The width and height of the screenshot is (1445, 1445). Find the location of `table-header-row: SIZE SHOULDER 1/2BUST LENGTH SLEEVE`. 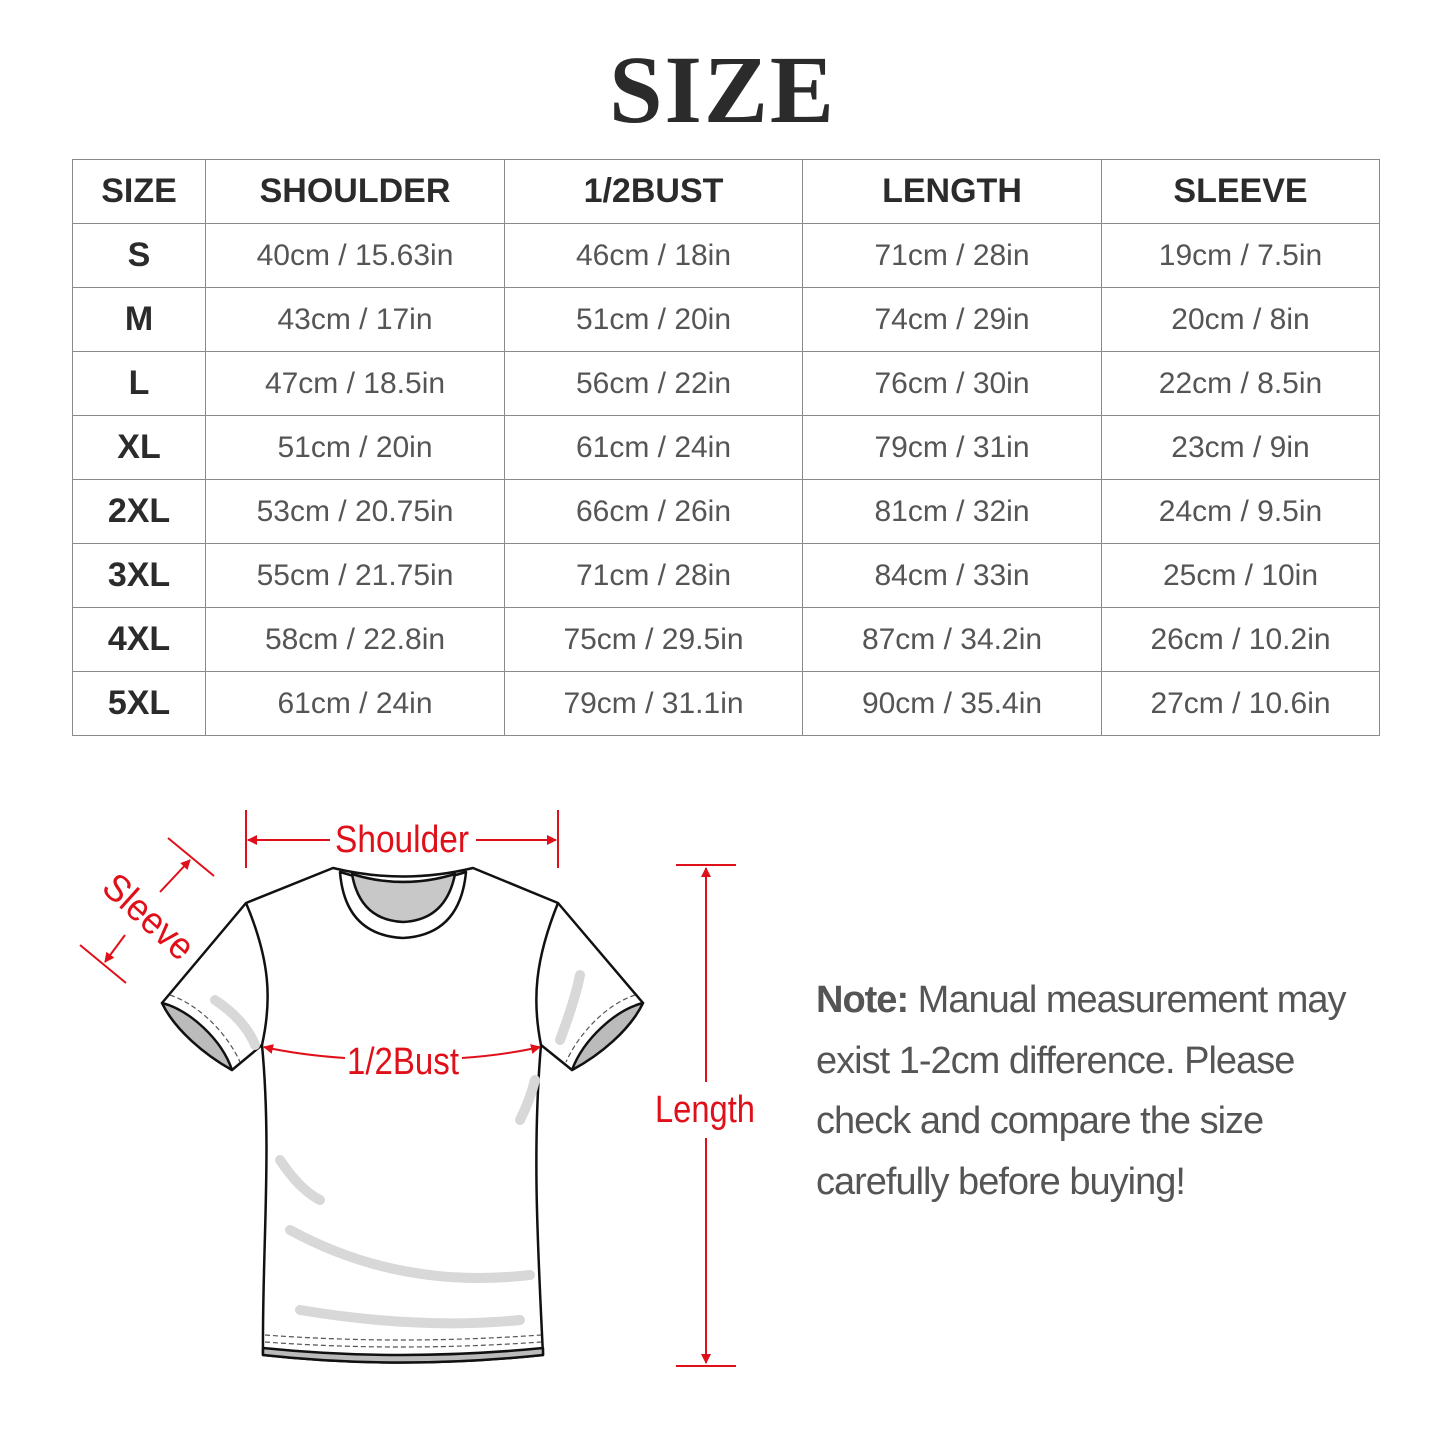

table-header-row: SIZE SHOULDER 1/2BUST LENGTH SLEEVE is located at coordinates (726, 191).